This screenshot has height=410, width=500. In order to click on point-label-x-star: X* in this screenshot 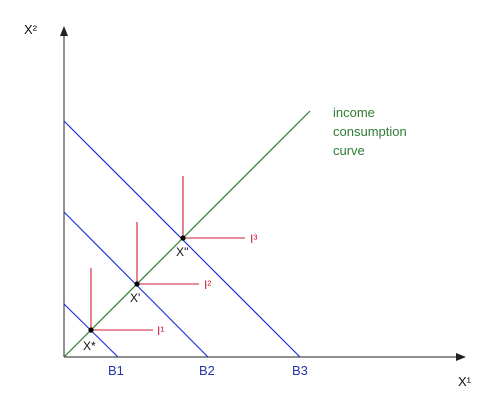, I will do `click(89, 346)`.